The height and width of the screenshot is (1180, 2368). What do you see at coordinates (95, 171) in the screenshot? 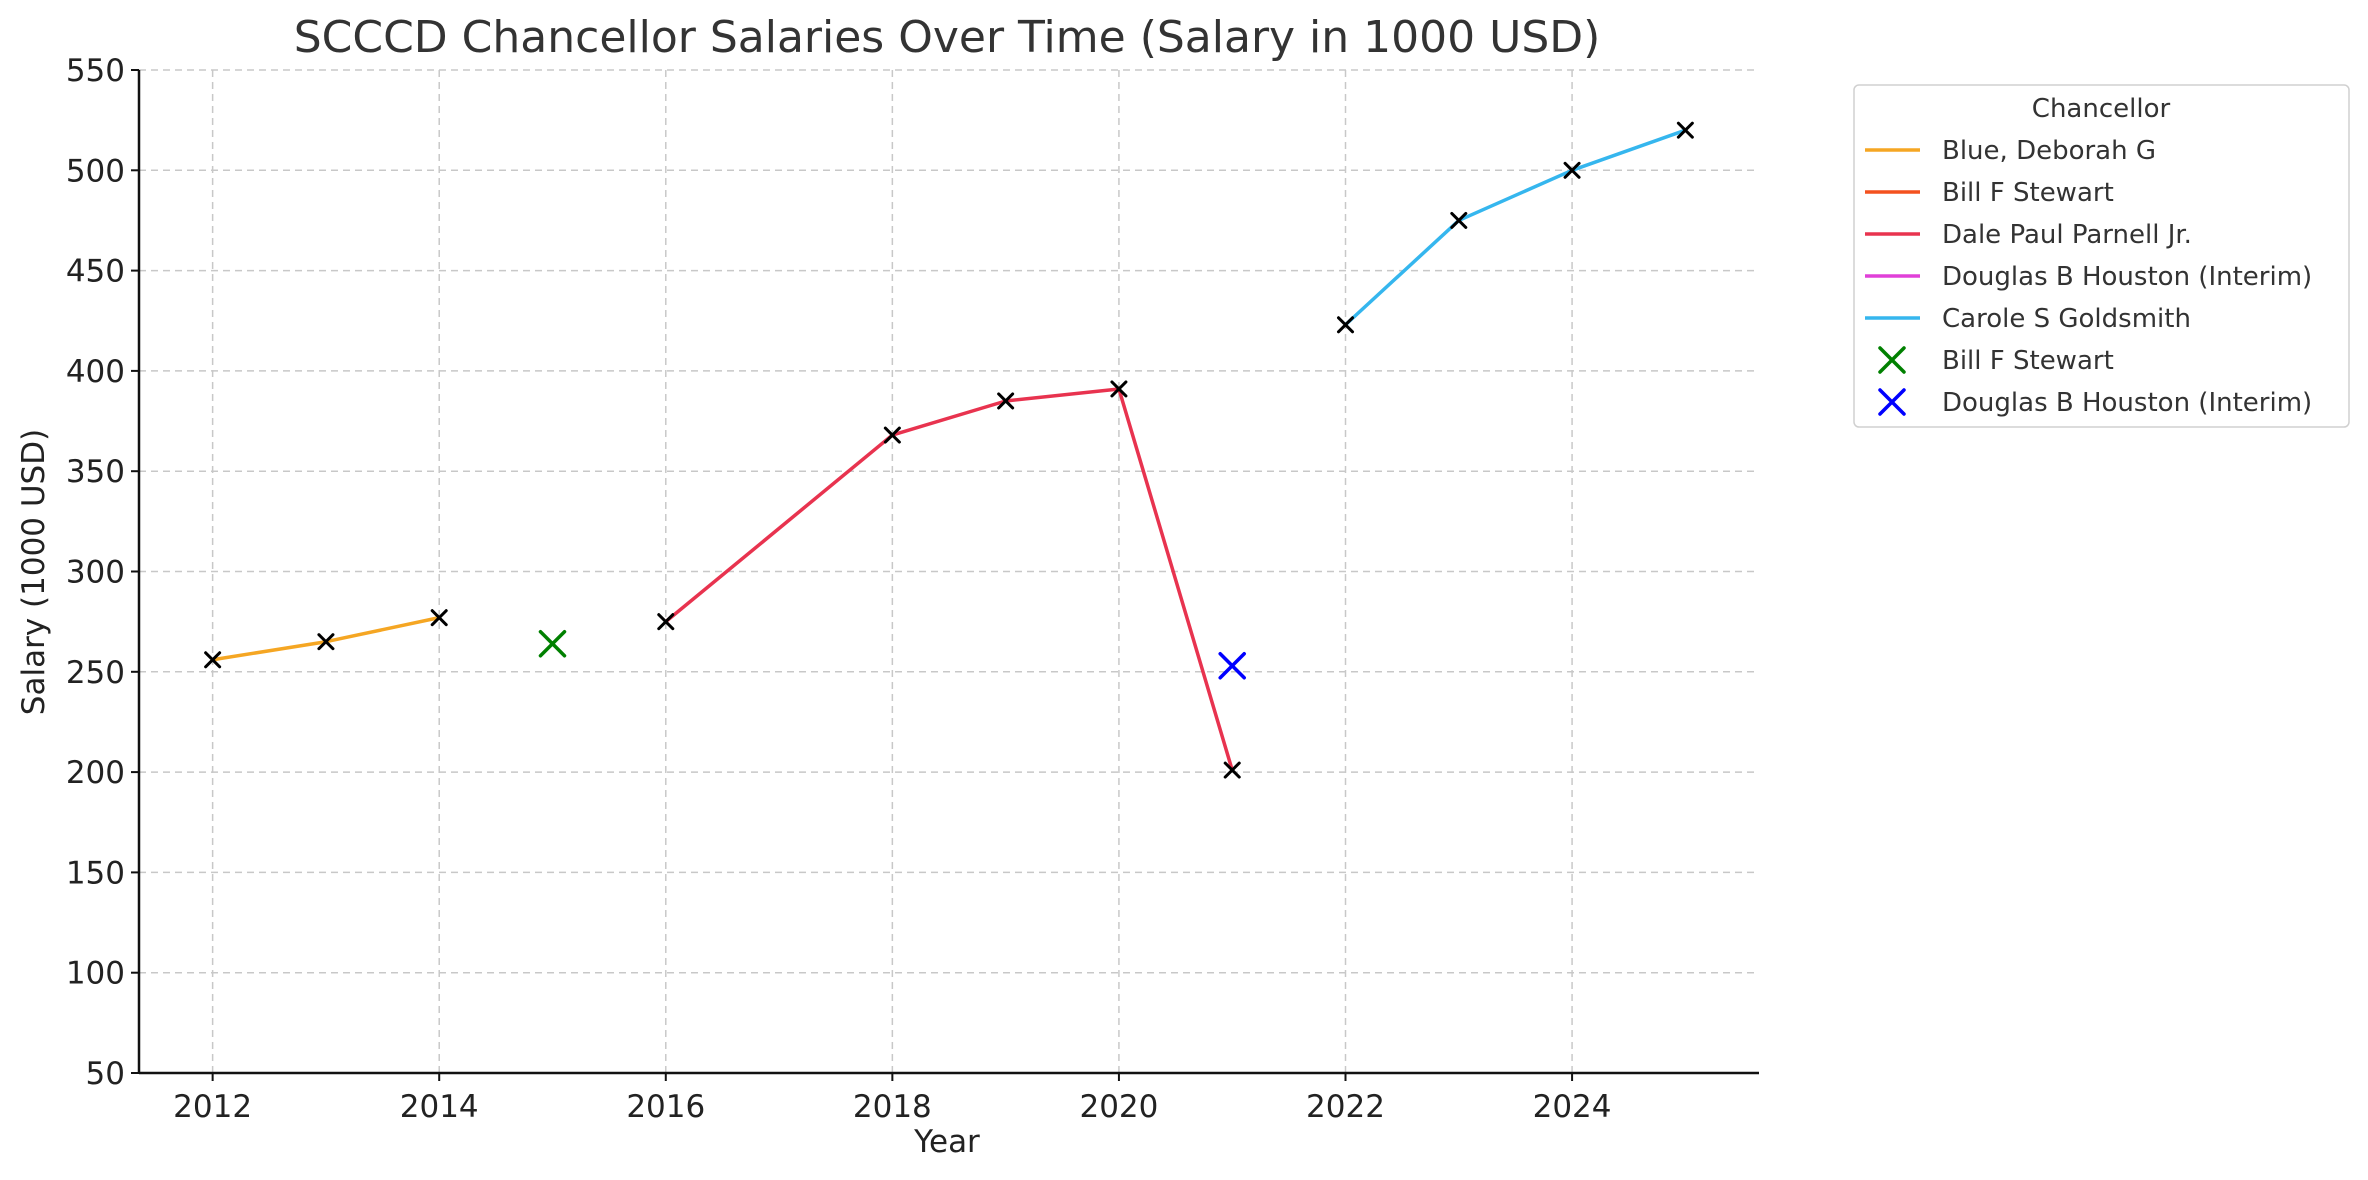
I see `y-tick-label: 500` at bounding box center [95, 171].